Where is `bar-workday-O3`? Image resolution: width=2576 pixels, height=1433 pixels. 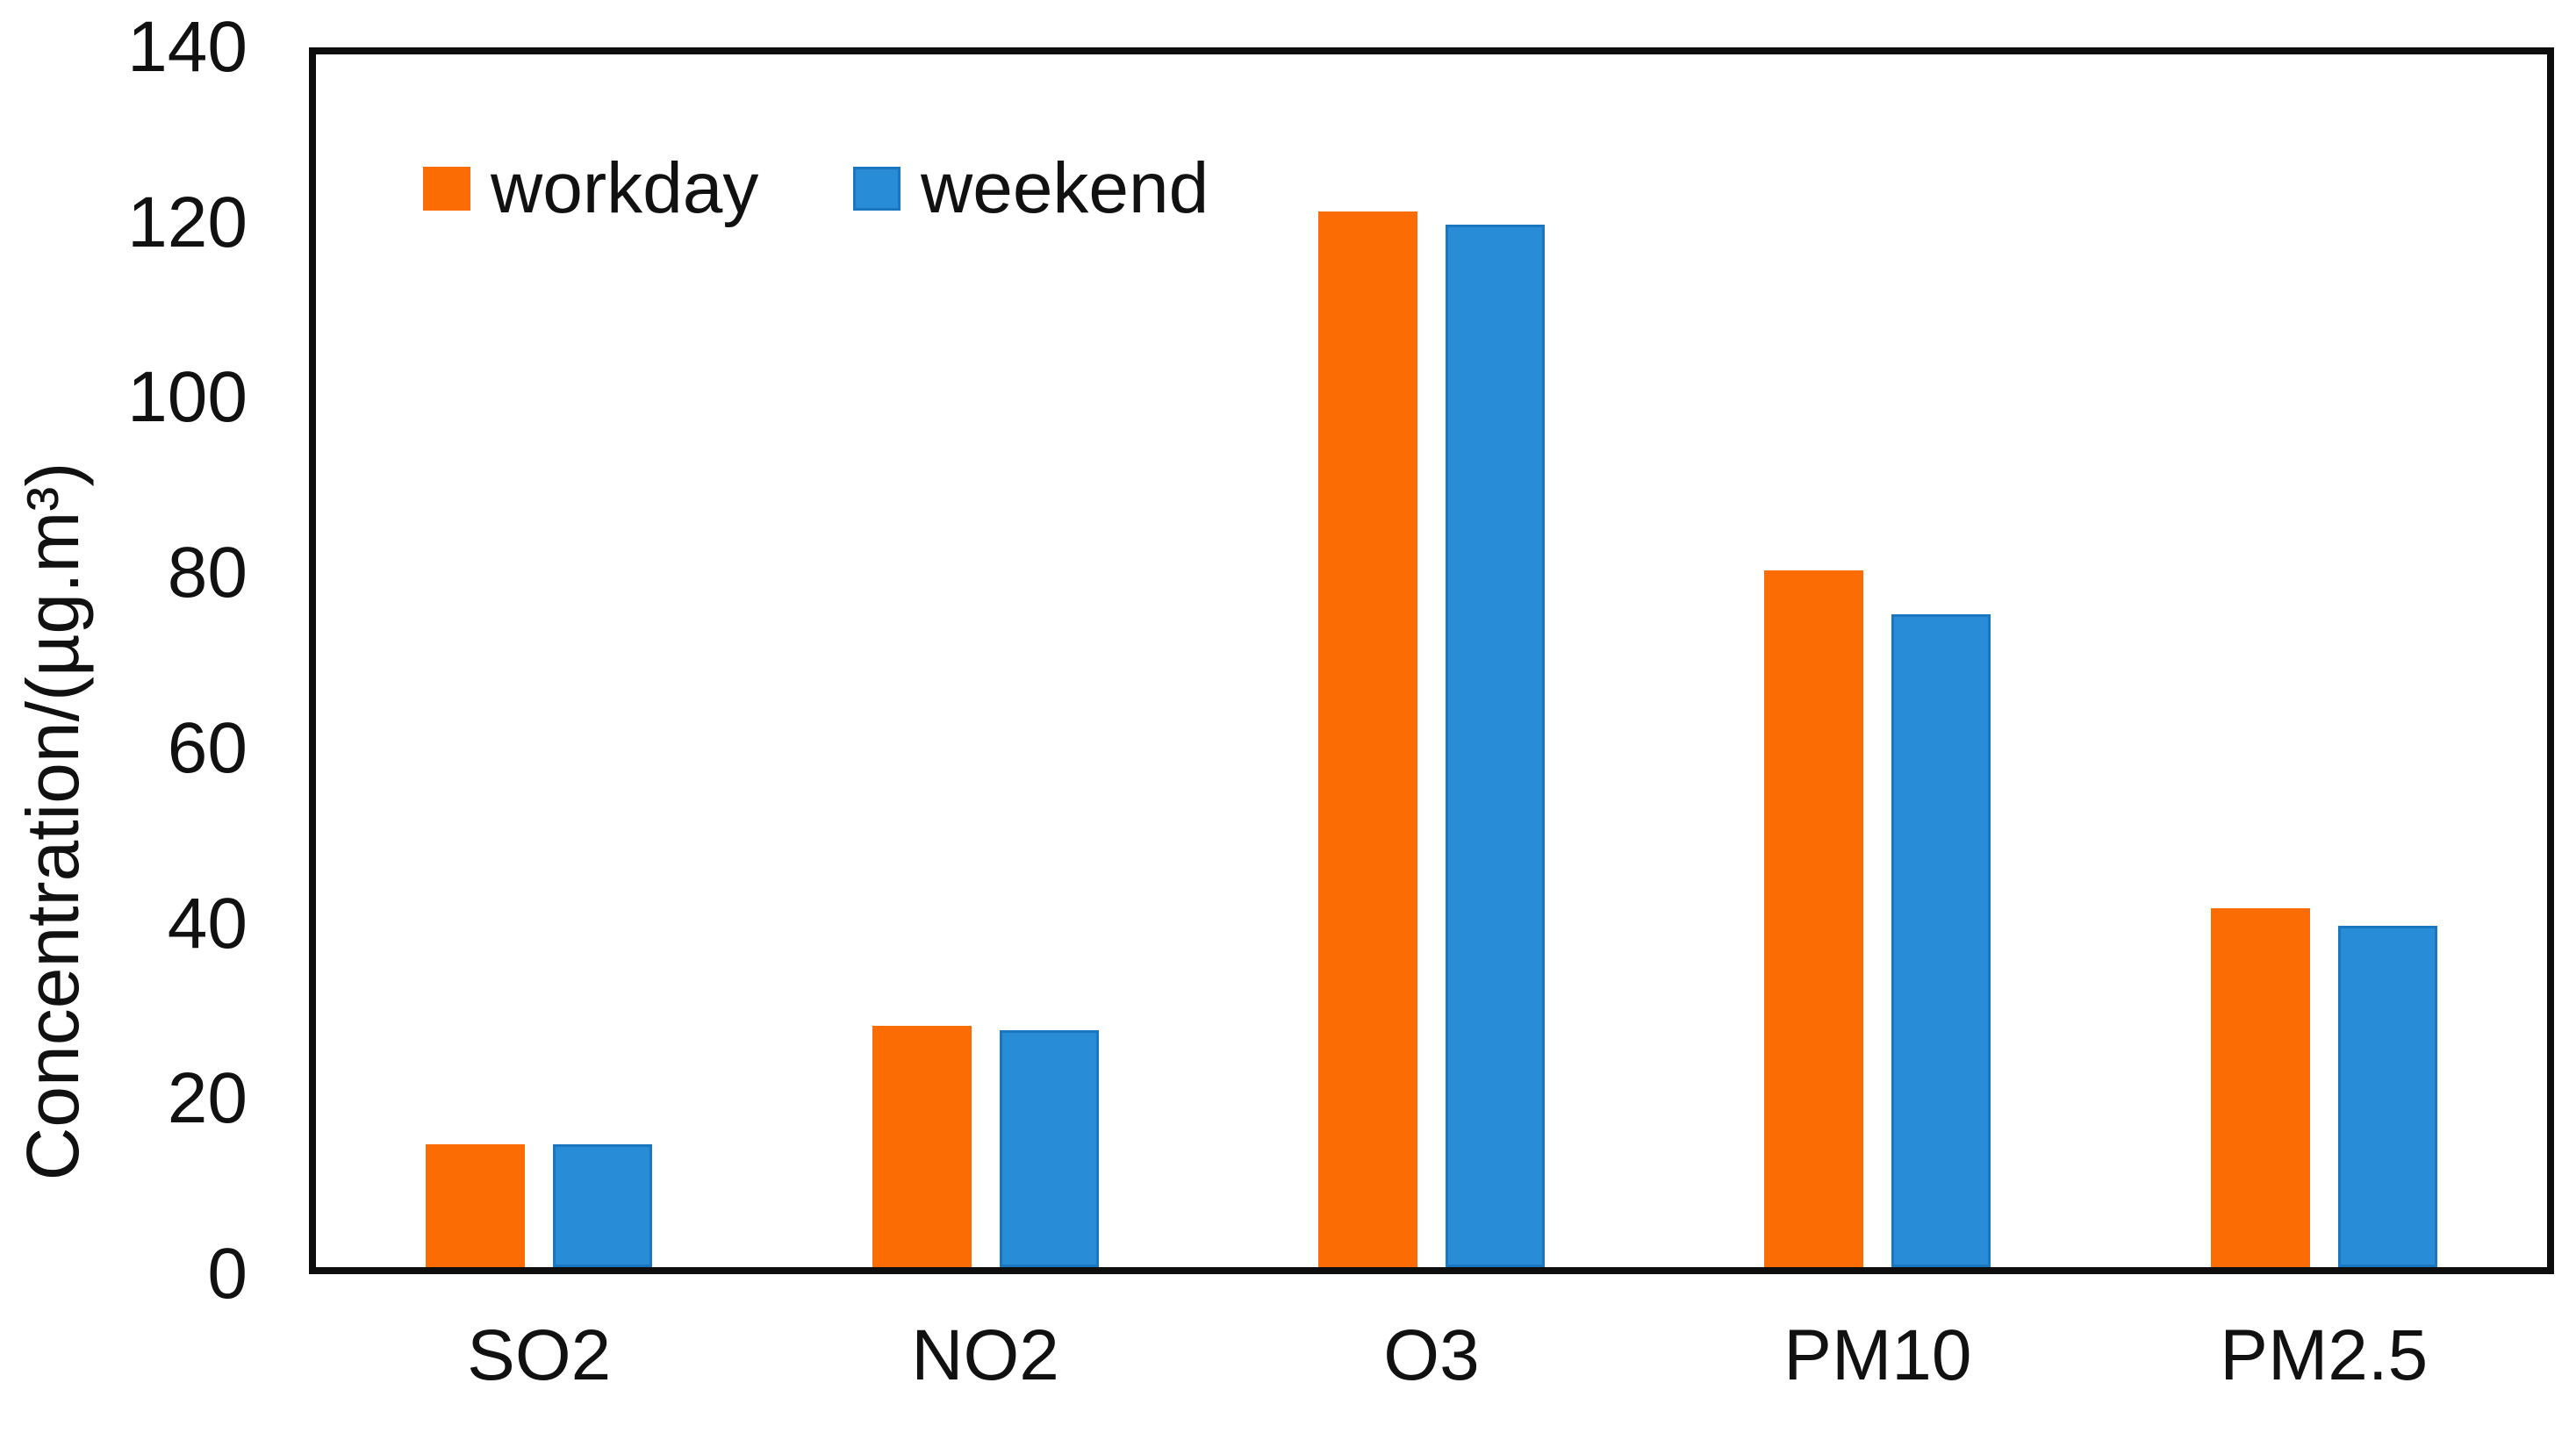
bar-workday-O3 is located at coordinates (1367, 739).